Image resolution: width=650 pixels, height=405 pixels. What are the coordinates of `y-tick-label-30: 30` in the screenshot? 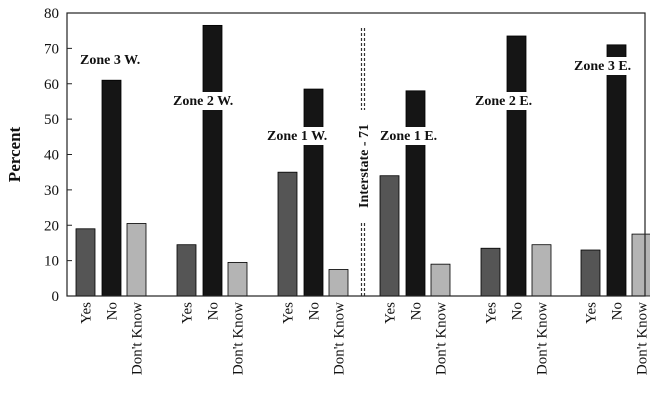 It's located at (51, 191).